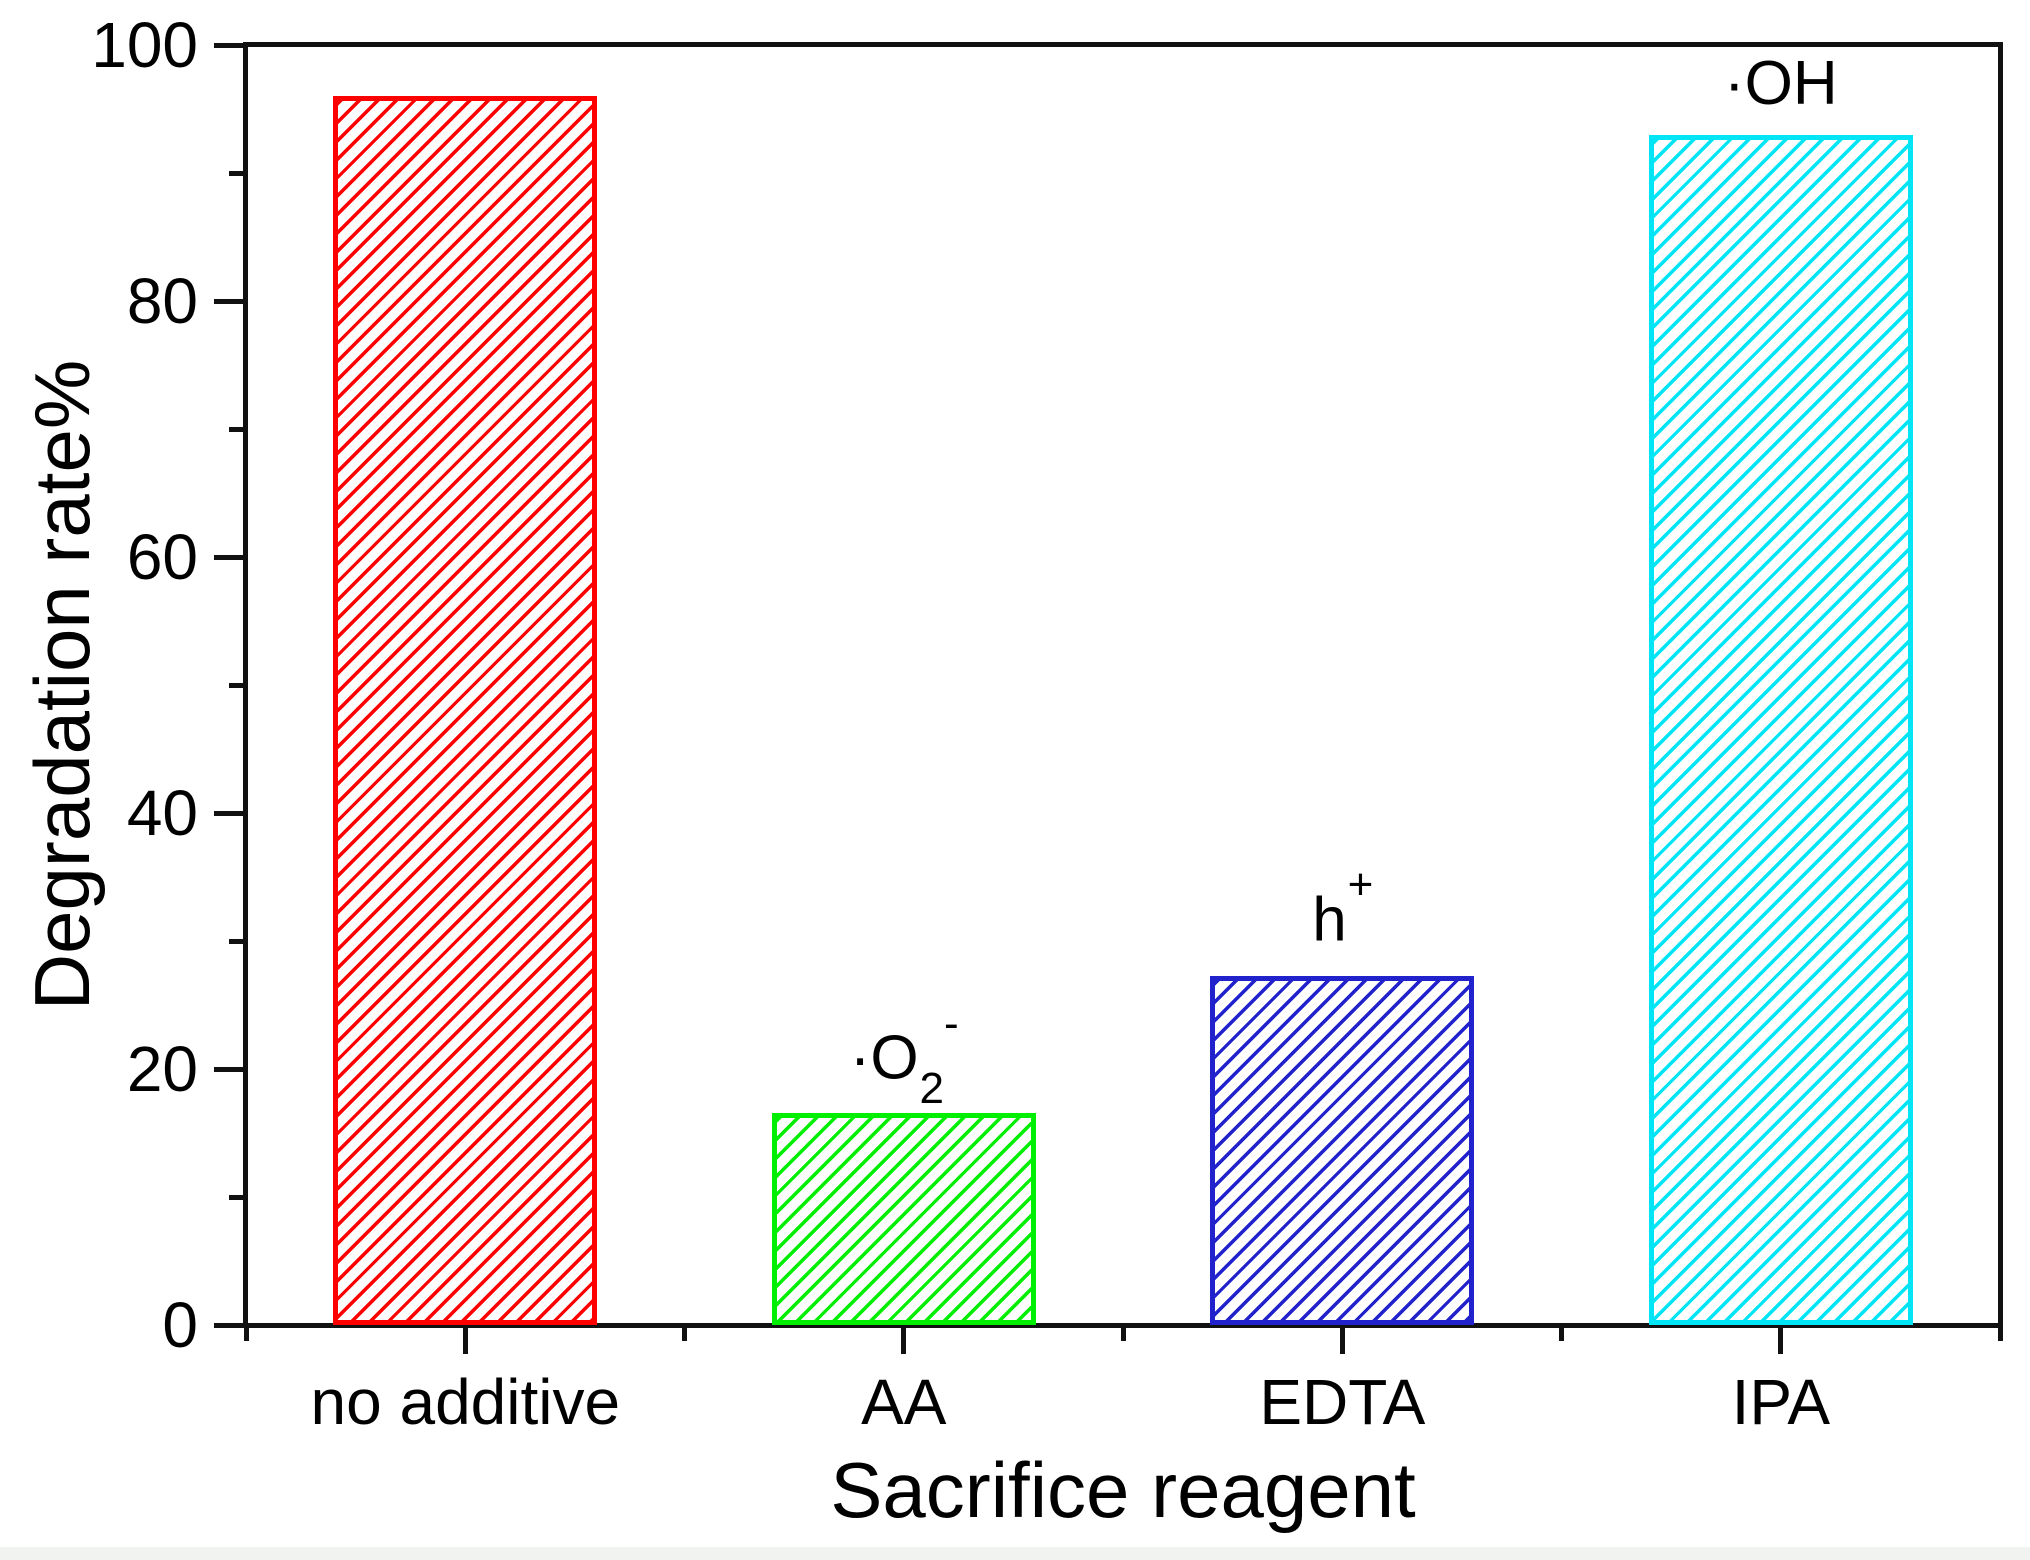 The height and width of the screenshot is (1560, 2030). I want to click on x-major-tick-aa, so click(904, 1339).